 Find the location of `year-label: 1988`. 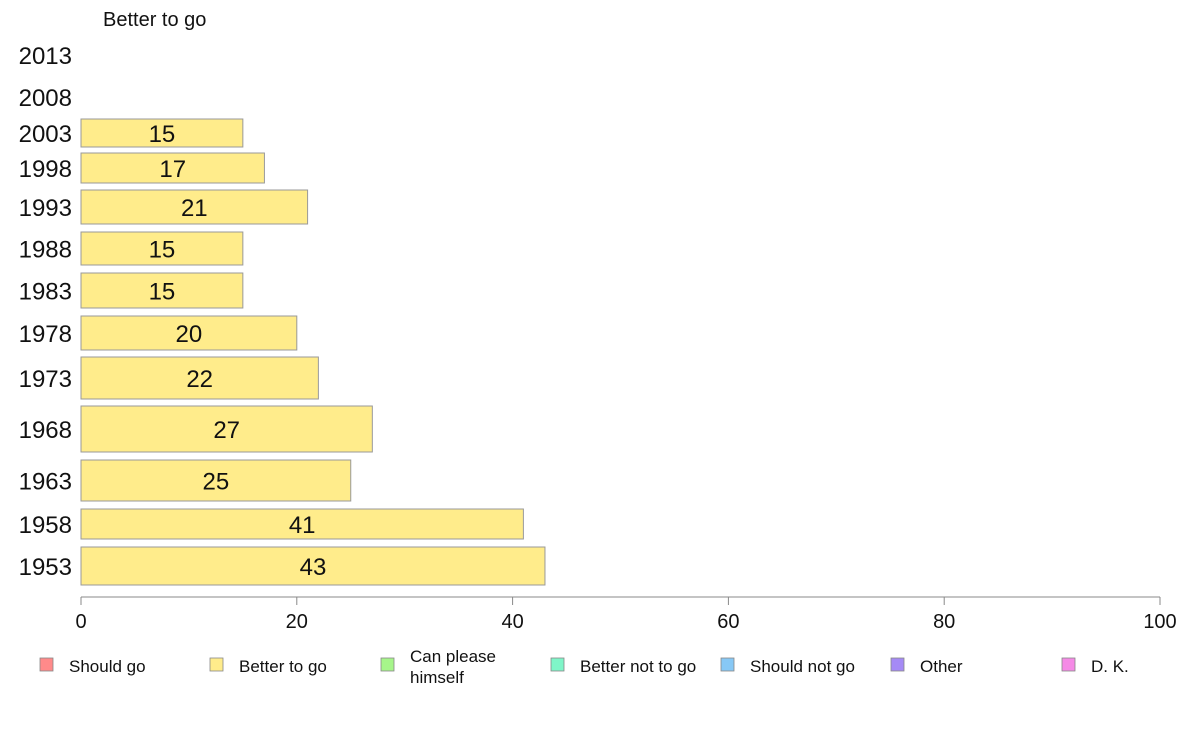

year-label: 1988 is located at coordinates (45, 250).